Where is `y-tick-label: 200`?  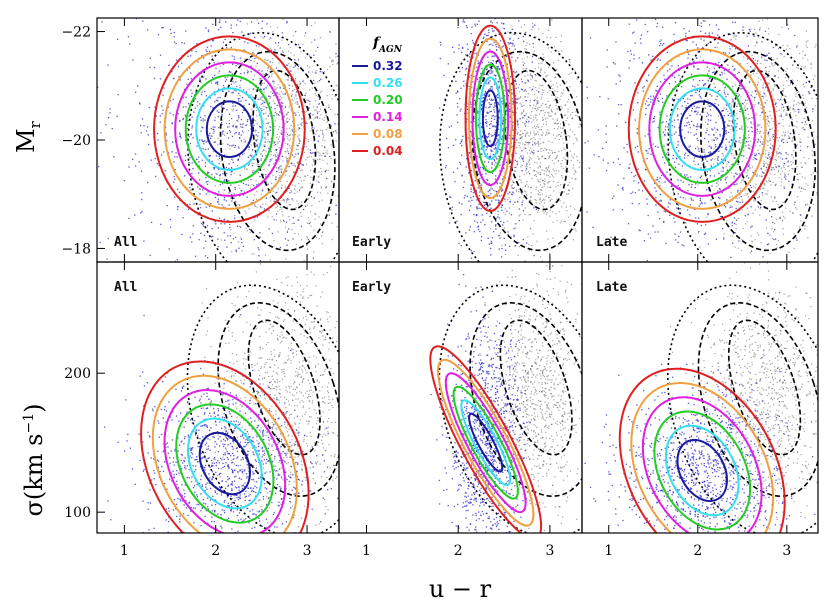 y-tick-label: 200 is located at coordinates (77, 374).